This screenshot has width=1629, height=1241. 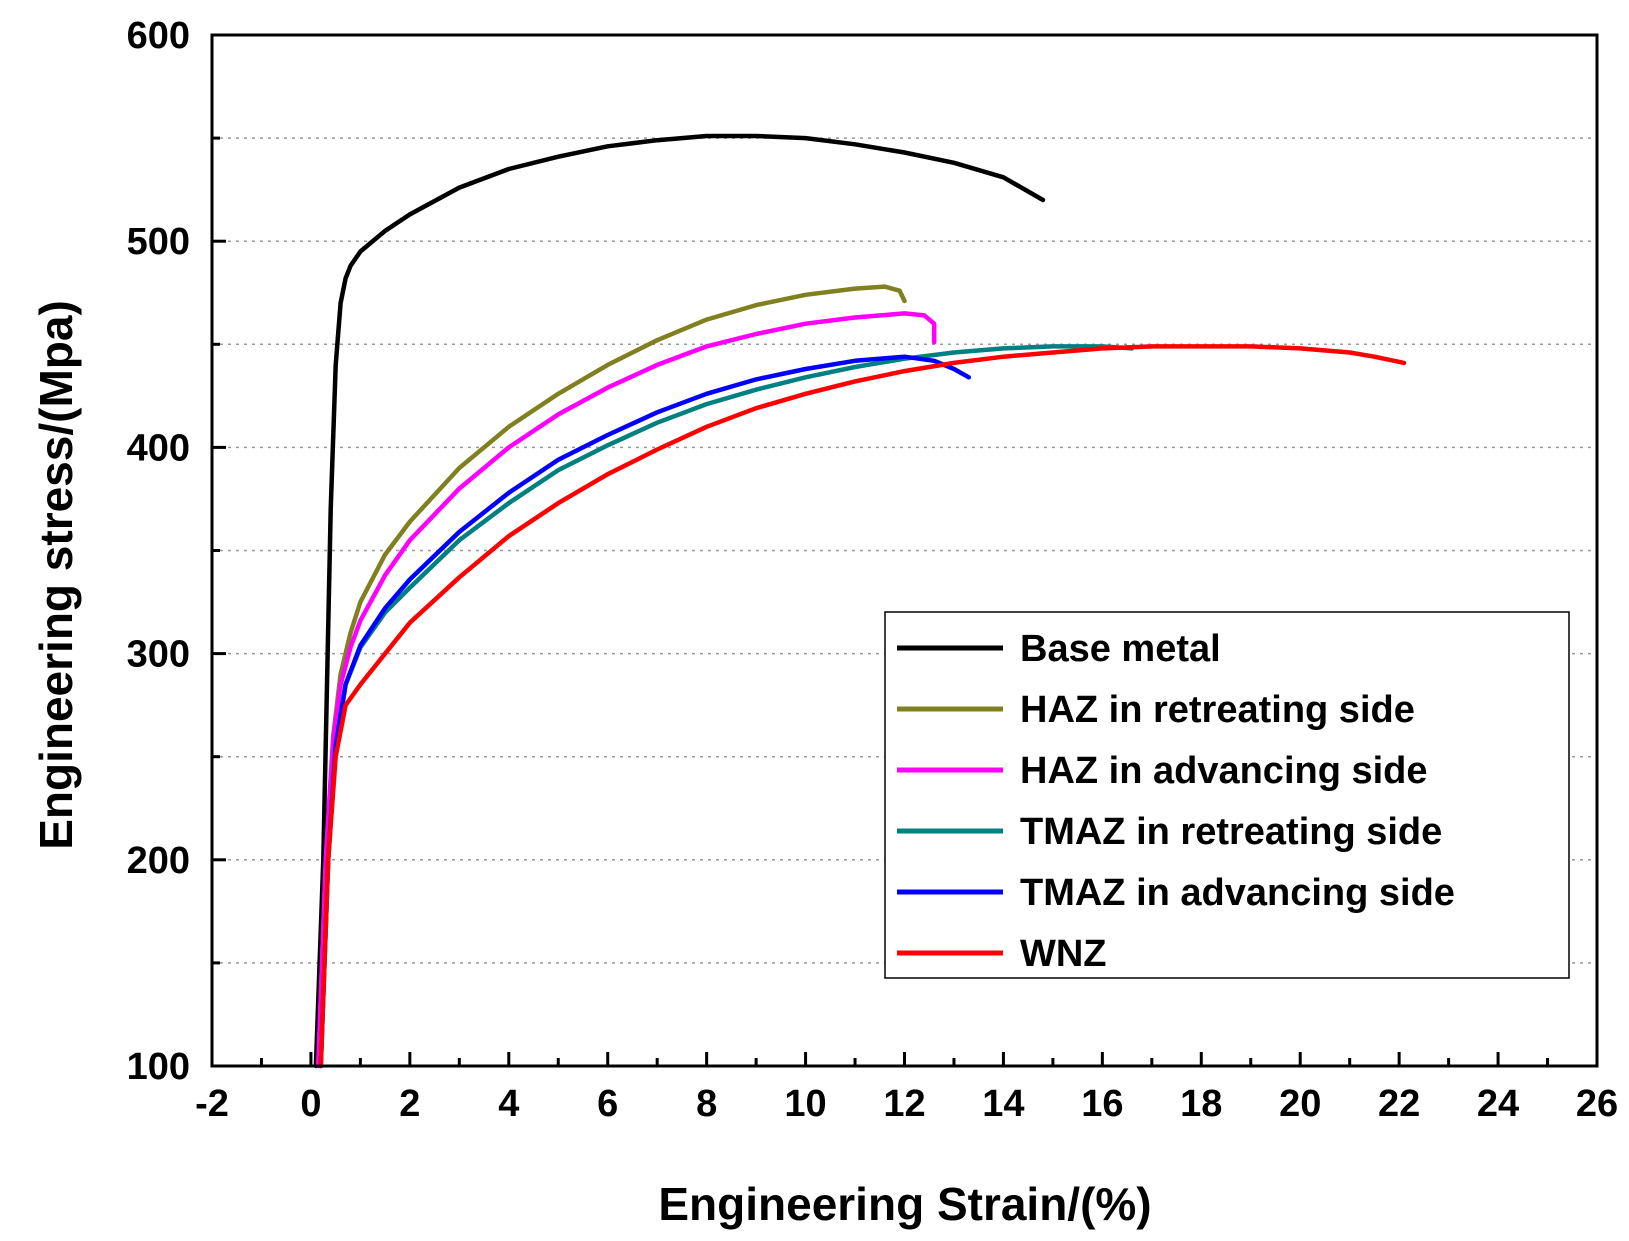 I want to click on x-tick-label: 12, so click(x=904, y=1104).